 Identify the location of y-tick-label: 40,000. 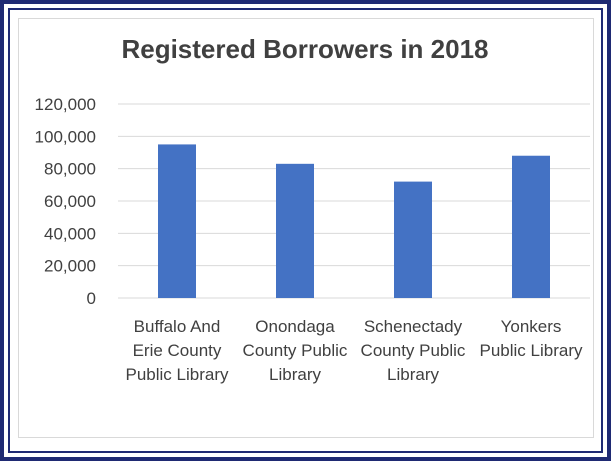
(70, 233).